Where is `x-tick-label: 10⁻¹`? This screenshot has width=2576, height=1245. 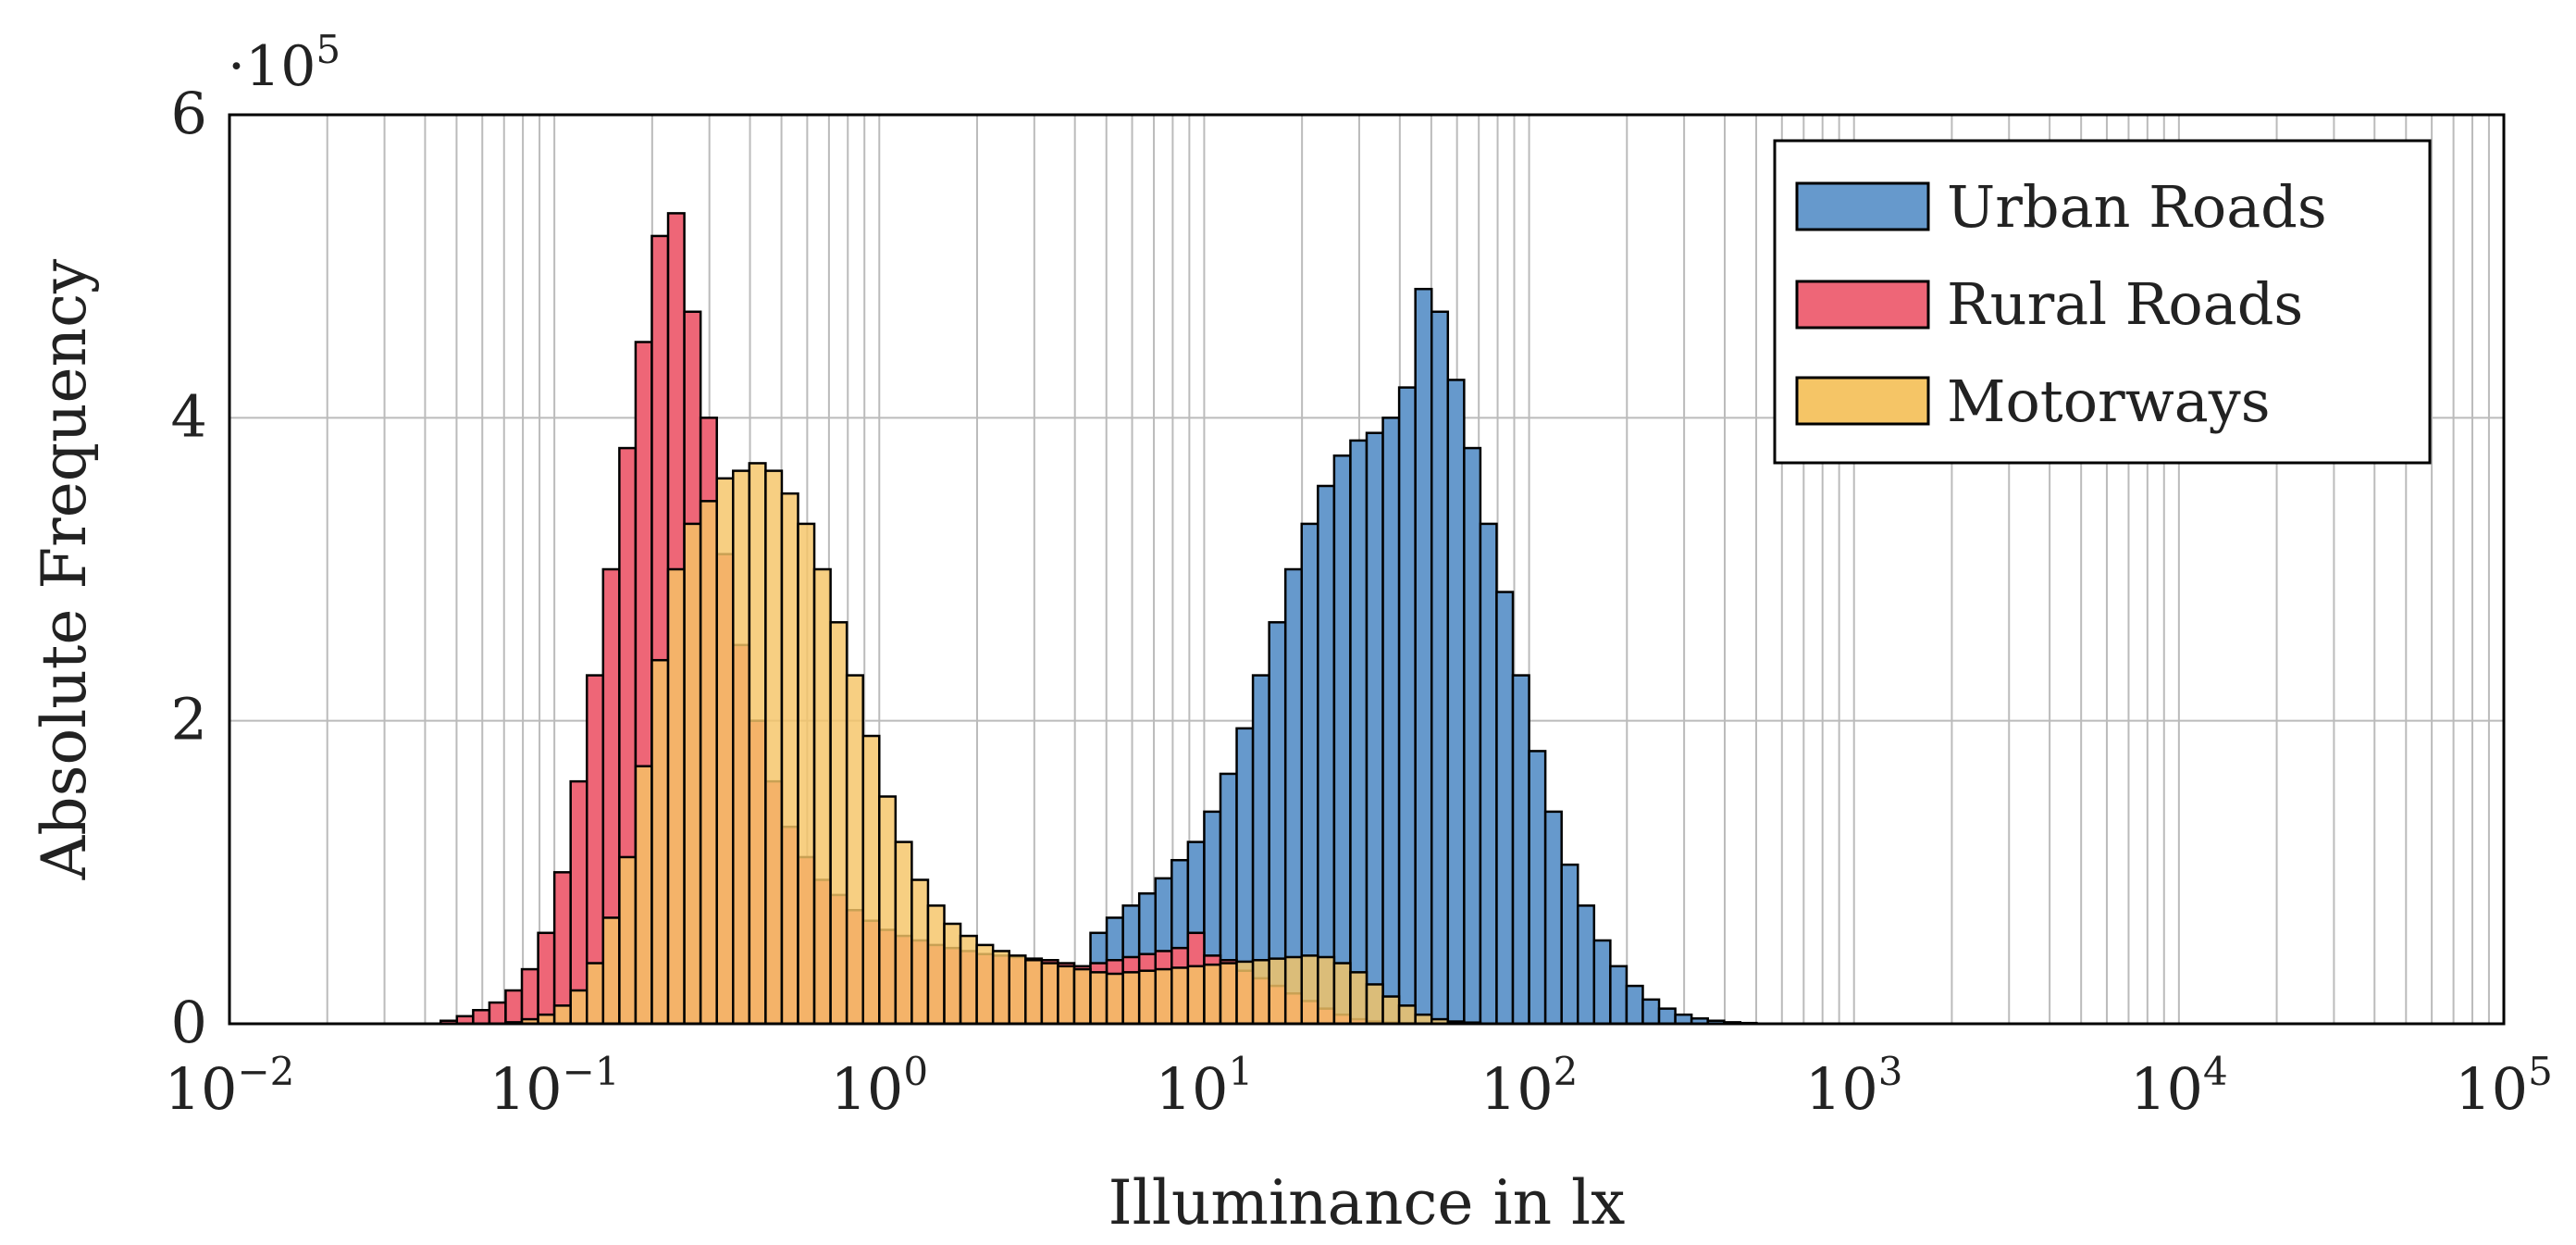 x-tick-label: 10⁻¹ is located at coordinates (554, 1086).